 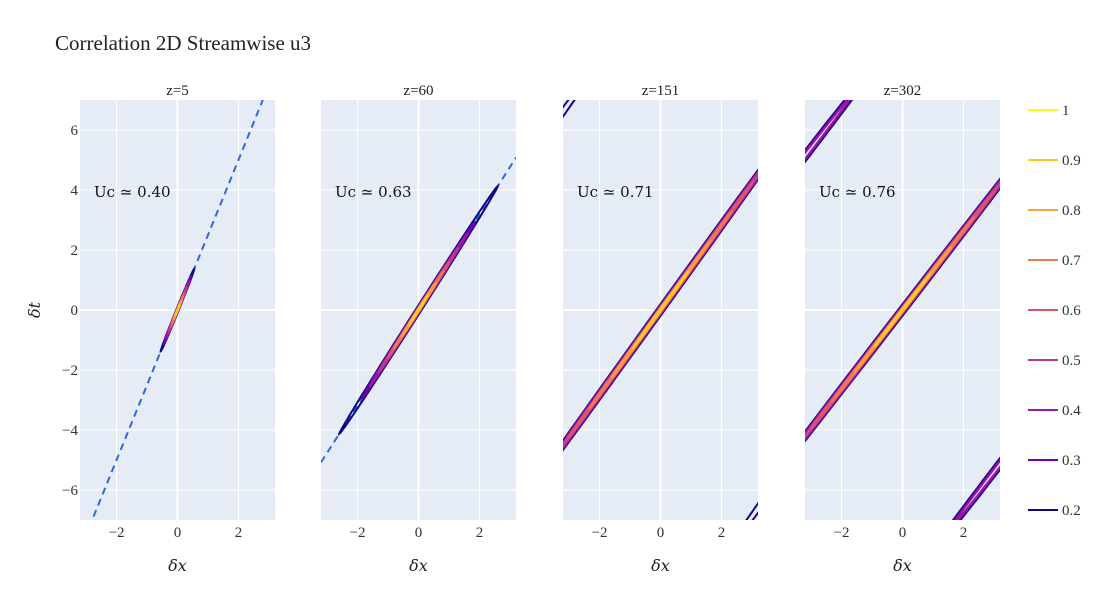 What do you see at coordinates (373, 192) in the screenshot?
I see `uc-annotation: Uc ≃ 0.63` at bounding box center [373, 192].